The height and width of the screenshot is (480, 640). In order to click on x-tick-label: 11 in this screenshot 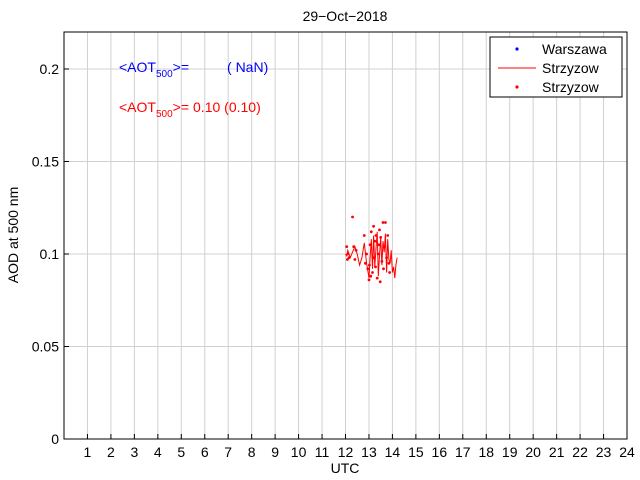, I will do `click(322, 452)`.